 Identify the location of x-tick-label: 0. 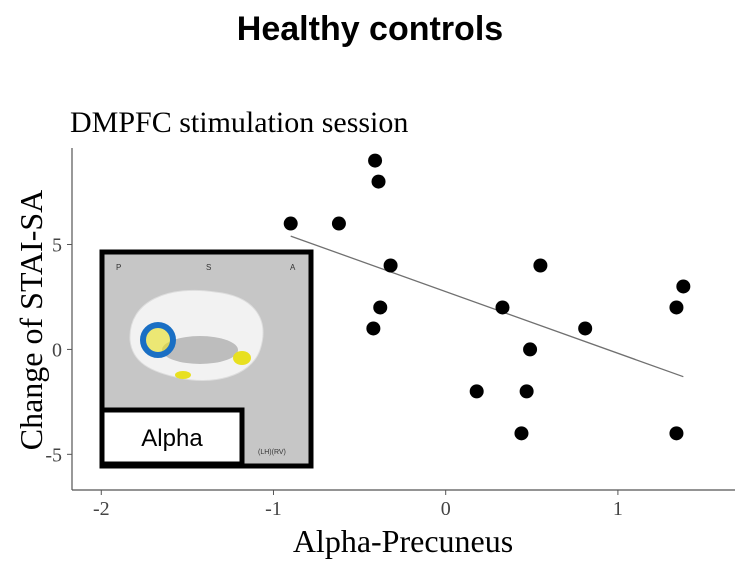
(446, 509).